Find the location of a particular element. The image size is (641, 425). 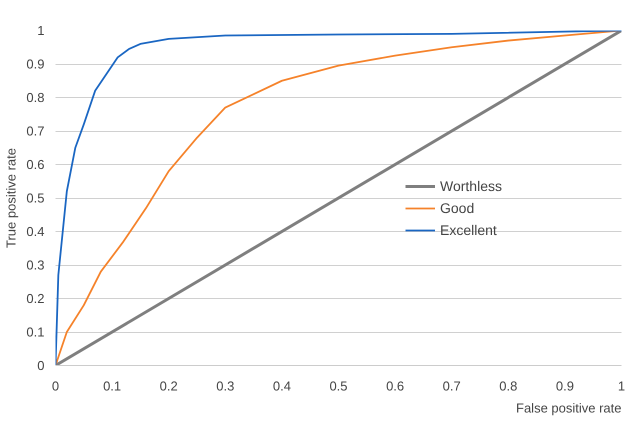

legend-label: Excellent is located at coordinates (468, 230).